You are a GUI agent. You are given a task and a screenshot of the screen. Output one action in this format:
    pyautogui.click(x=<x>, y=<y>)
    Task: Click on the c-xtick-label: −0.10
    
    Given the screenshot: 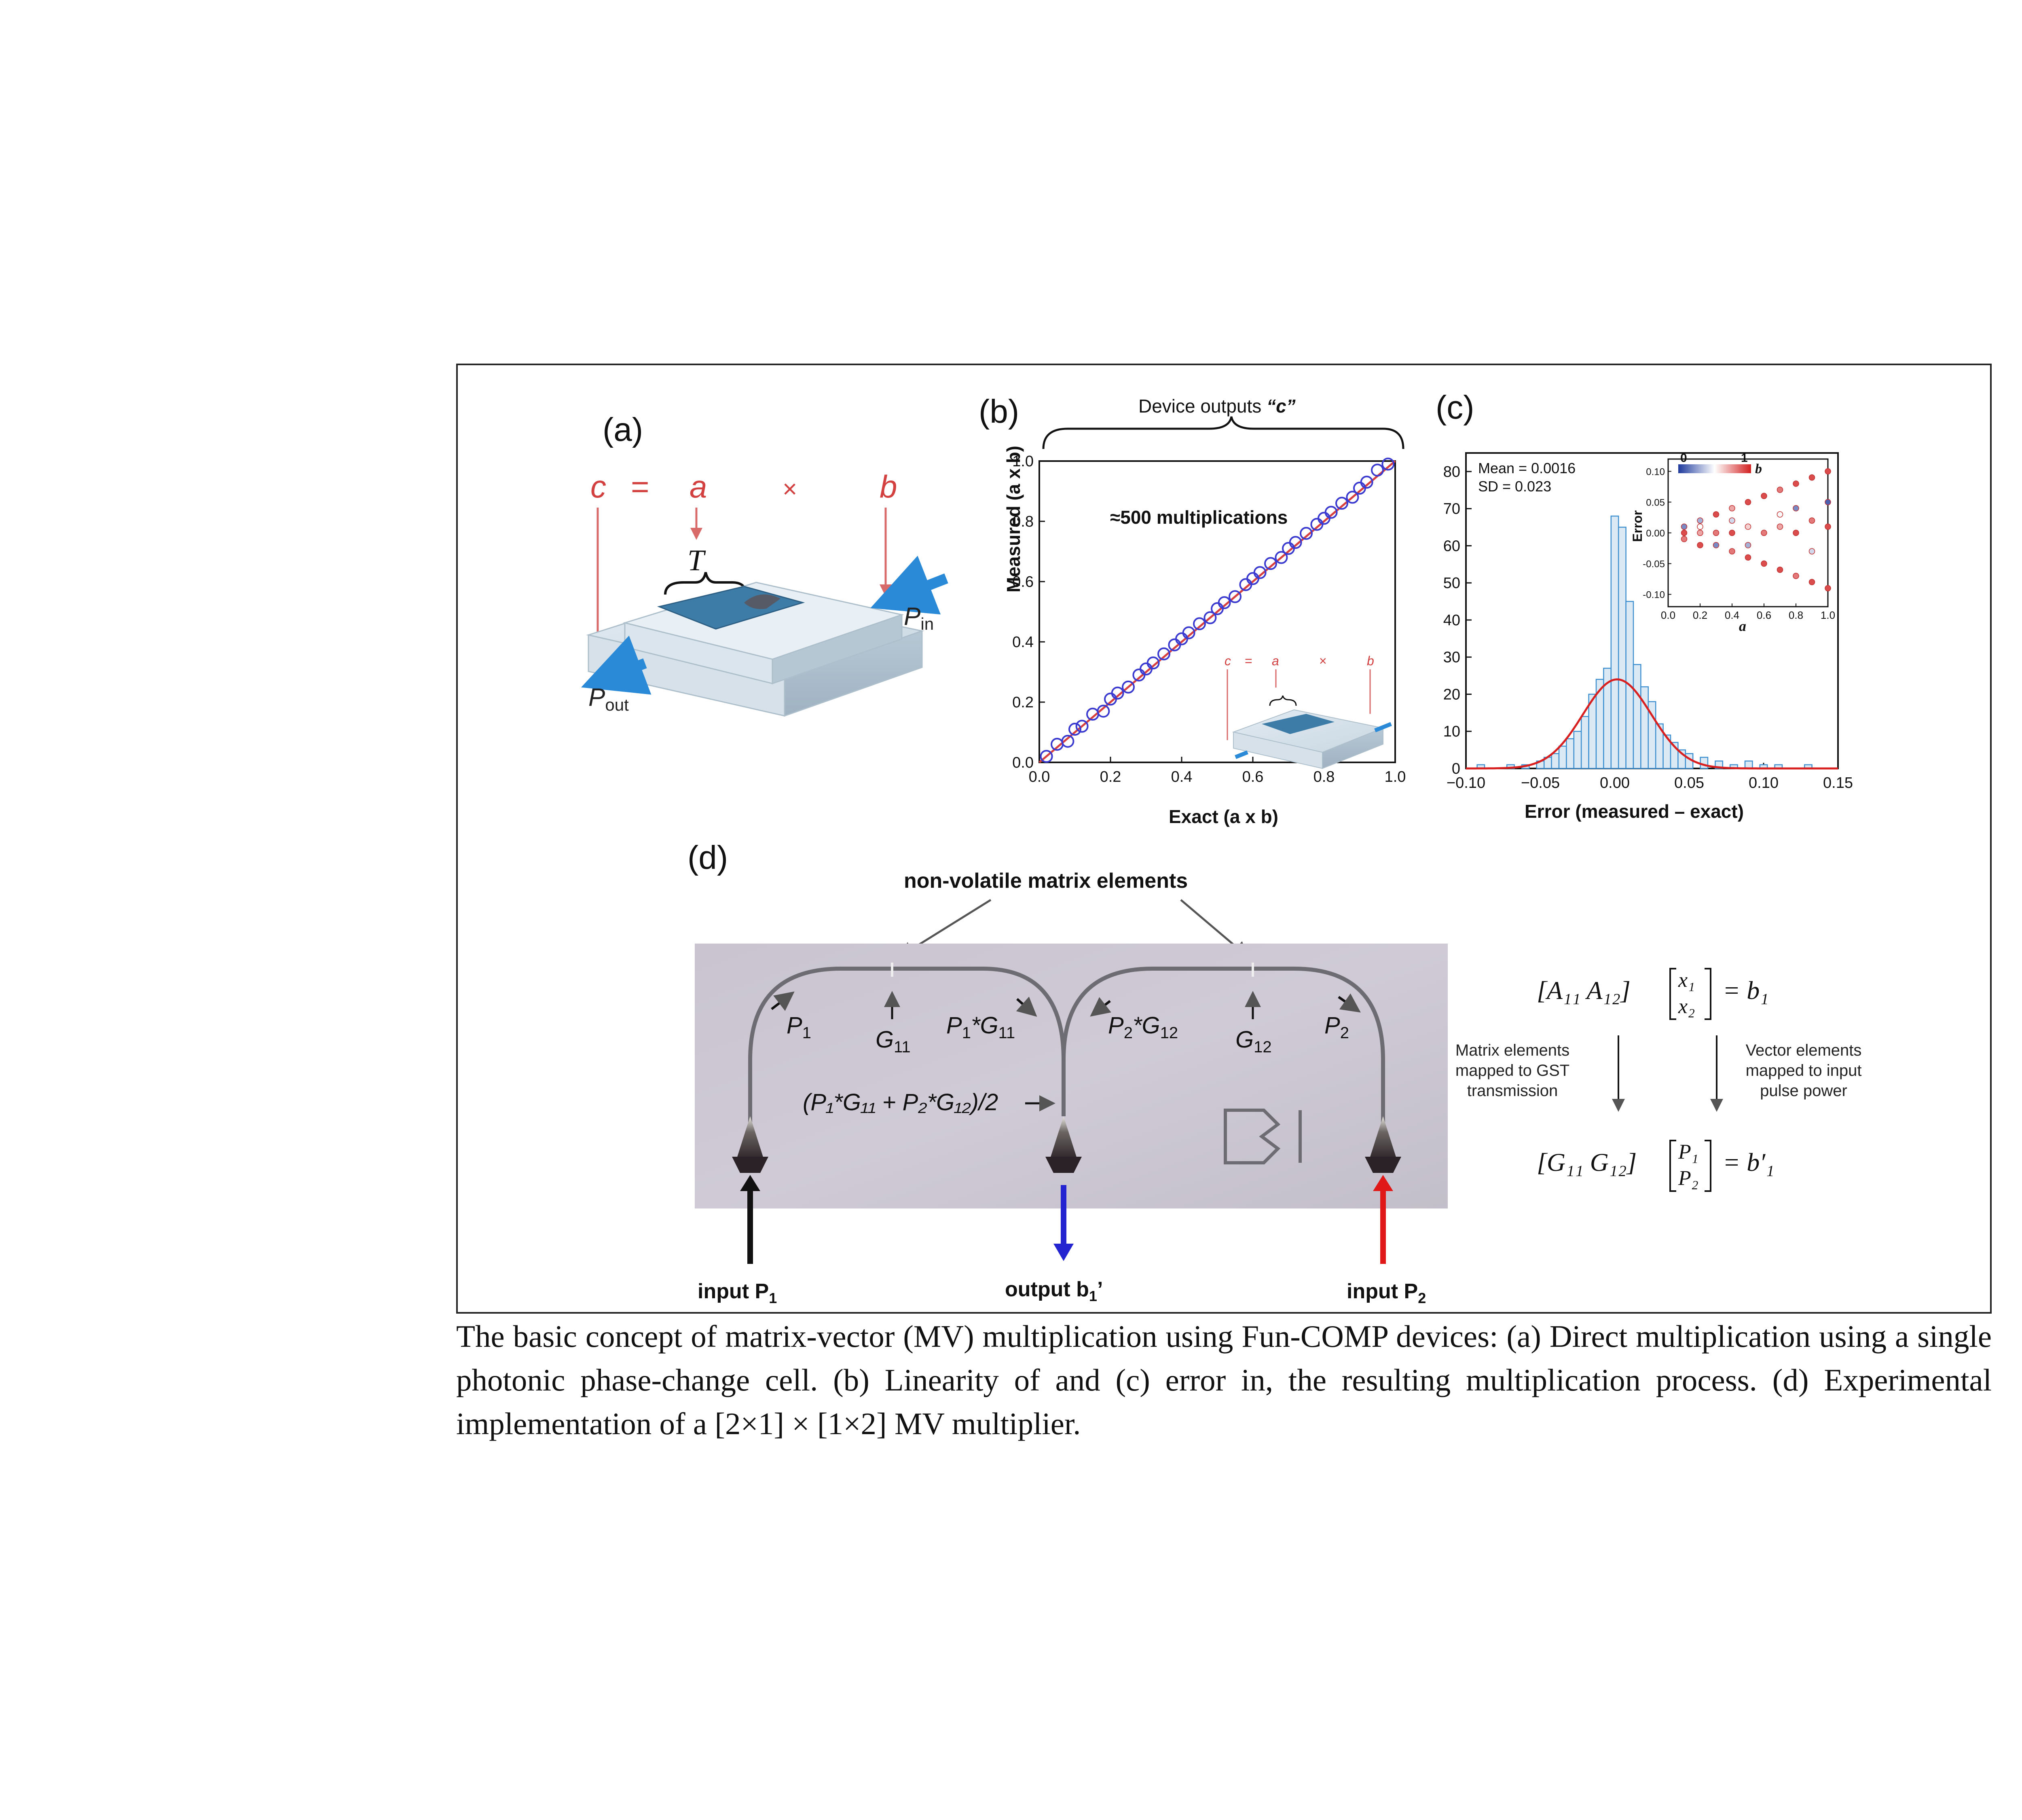 What is the action you would take?
    pyautogui.click(x=1466, y=783)
    